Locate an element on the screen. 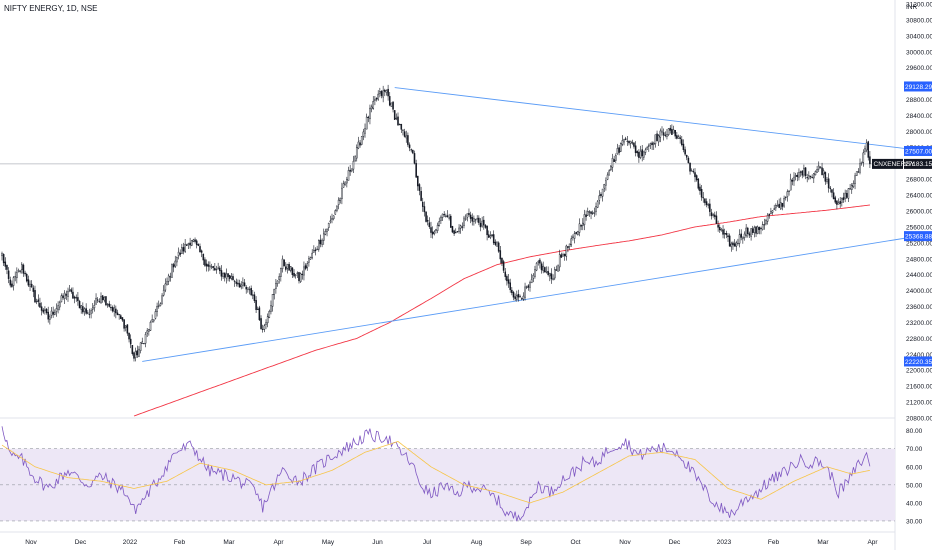 This screenshot has width=932, height=555. symbol-tag-label: CNXENERGY is located at coordinates (895, 164).